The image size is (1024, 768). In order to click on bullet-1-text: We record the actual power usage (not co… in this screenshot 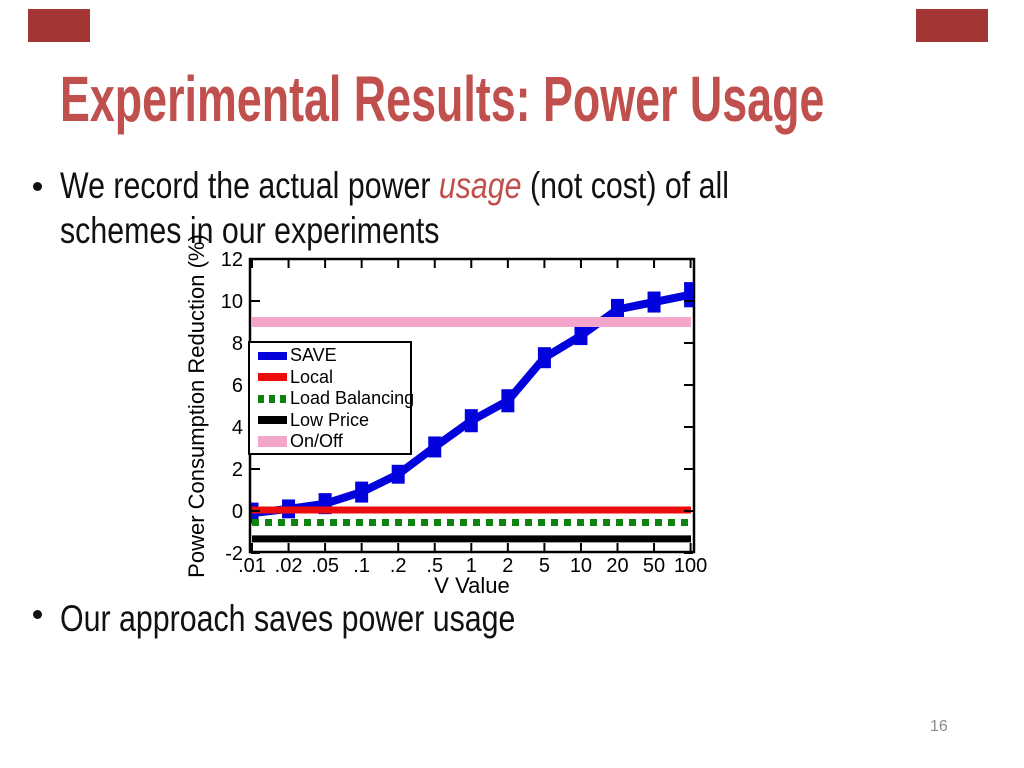, I will do `click(453, 208)`.